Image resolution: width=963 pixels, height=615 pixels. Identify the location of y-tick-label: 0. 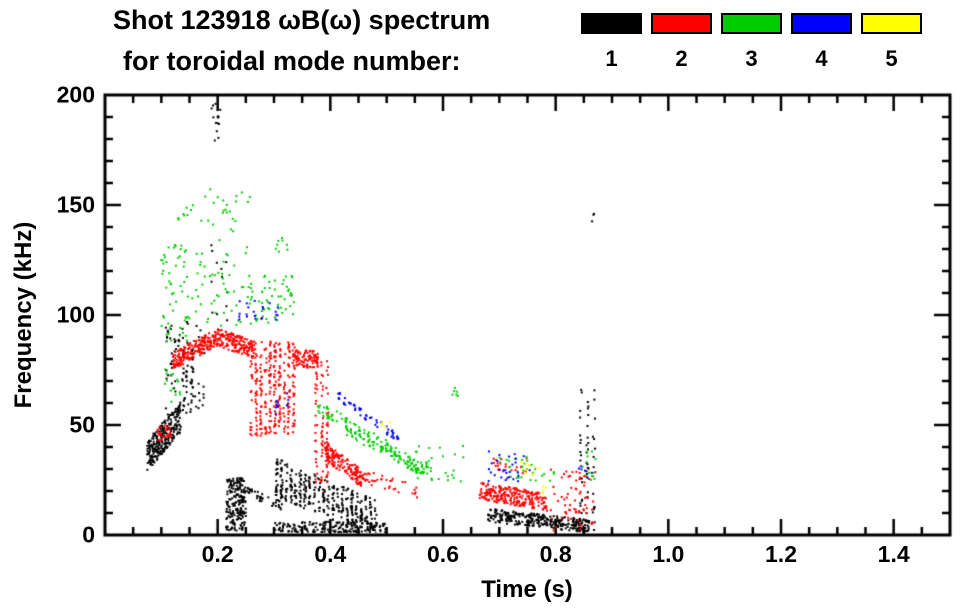
(88, 534).